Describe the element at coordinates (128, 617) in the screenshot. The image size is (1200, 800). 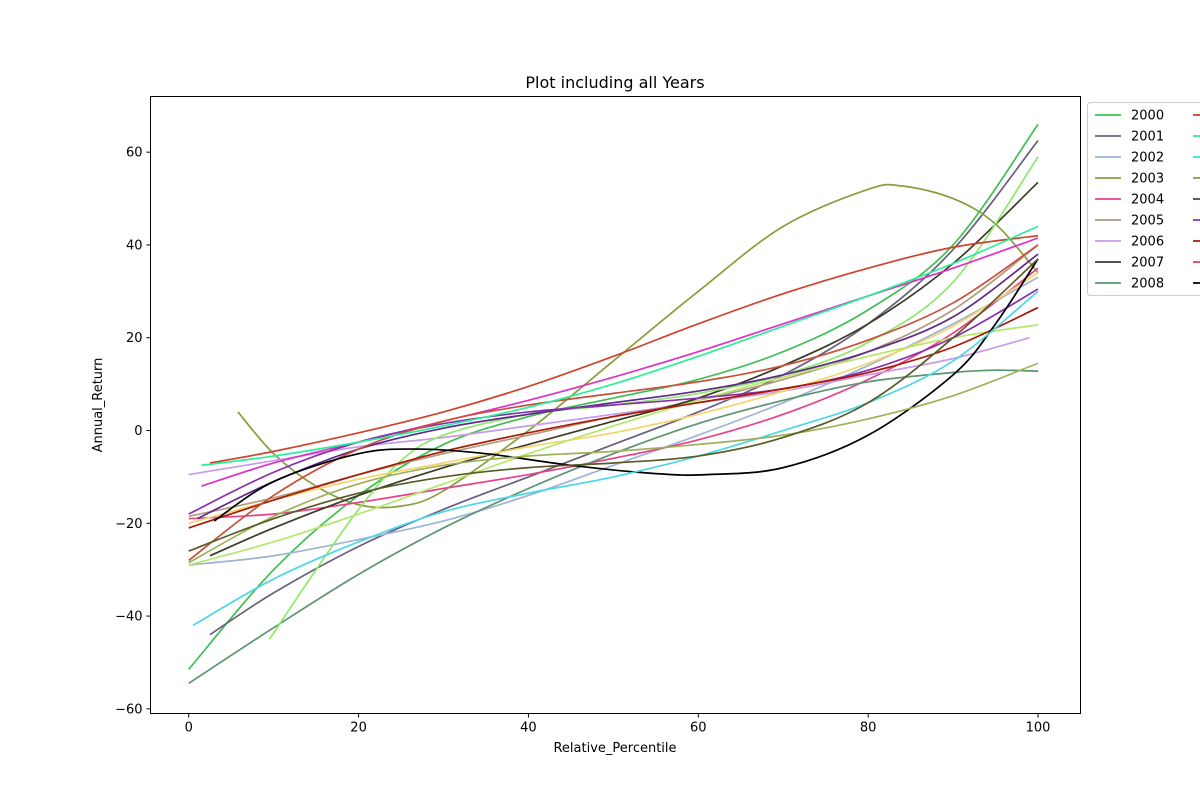
I see `y-tick-label: −40` at that location.